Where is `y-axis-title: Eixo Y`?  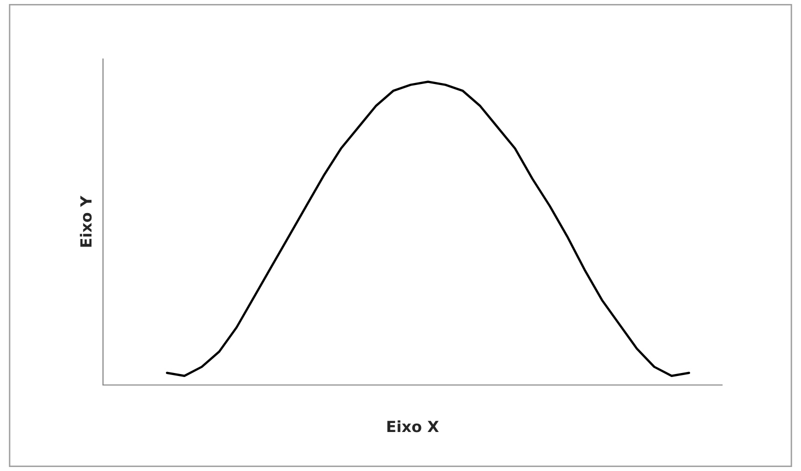
y-axis-title: Eixo Y is located at coordinates (86, 221).